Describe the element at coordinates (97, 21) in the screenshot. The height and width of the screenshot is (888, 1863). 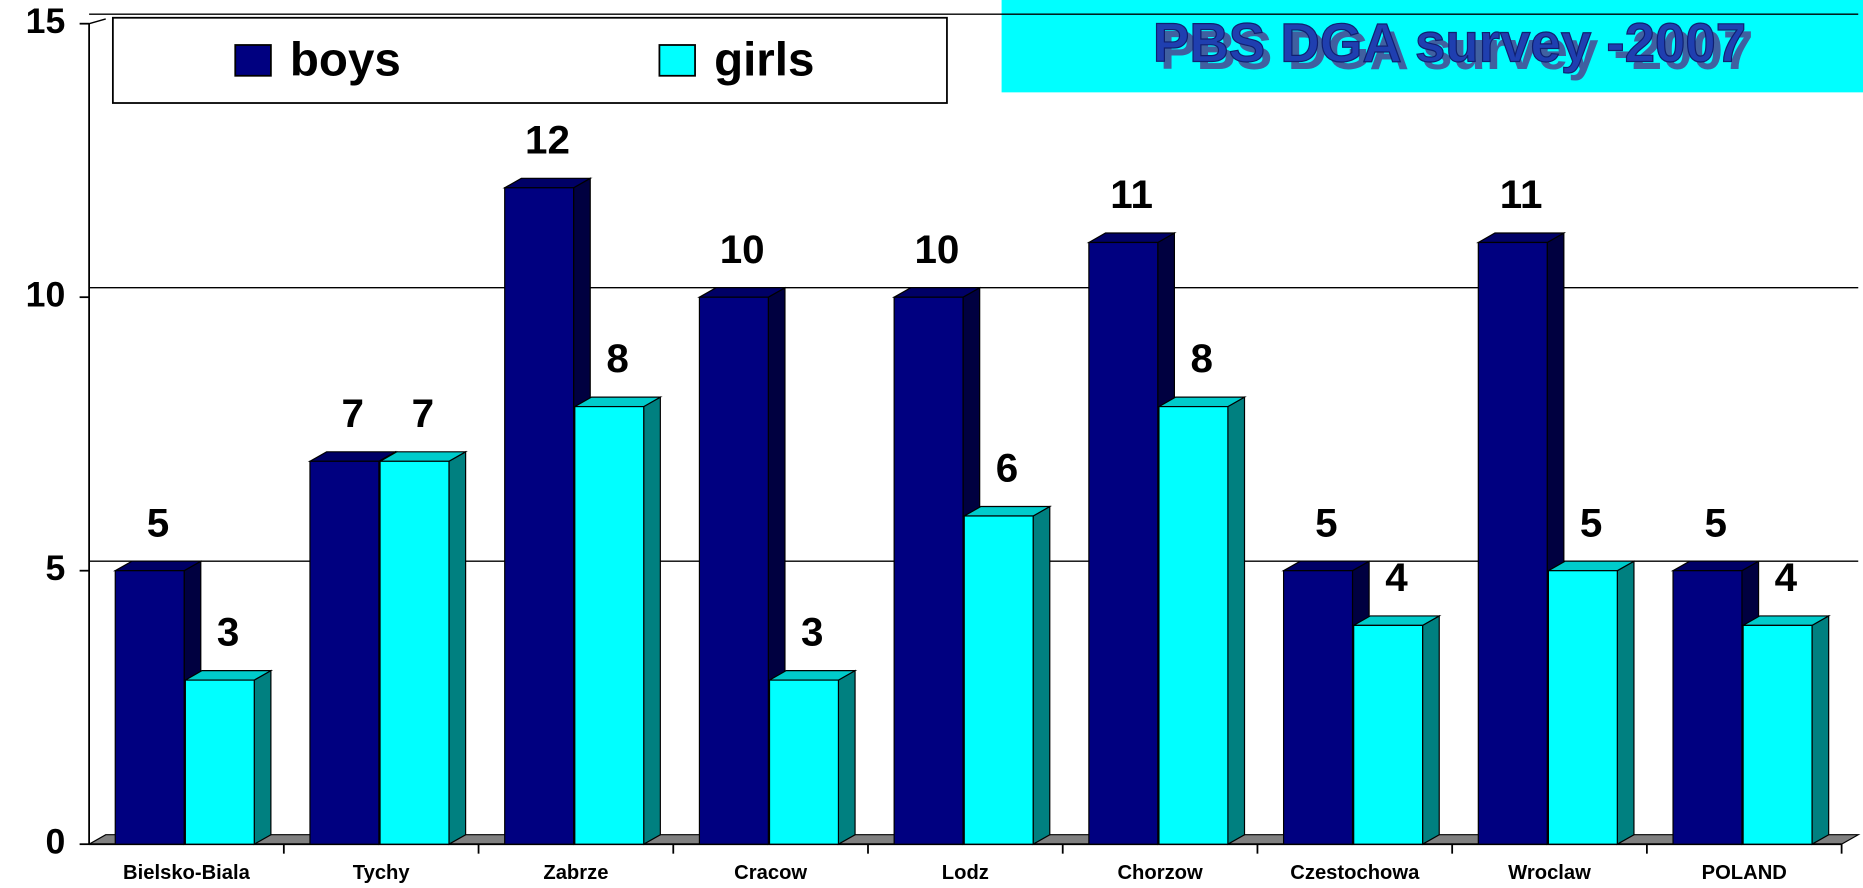
I see `y-axis-back` at that location.